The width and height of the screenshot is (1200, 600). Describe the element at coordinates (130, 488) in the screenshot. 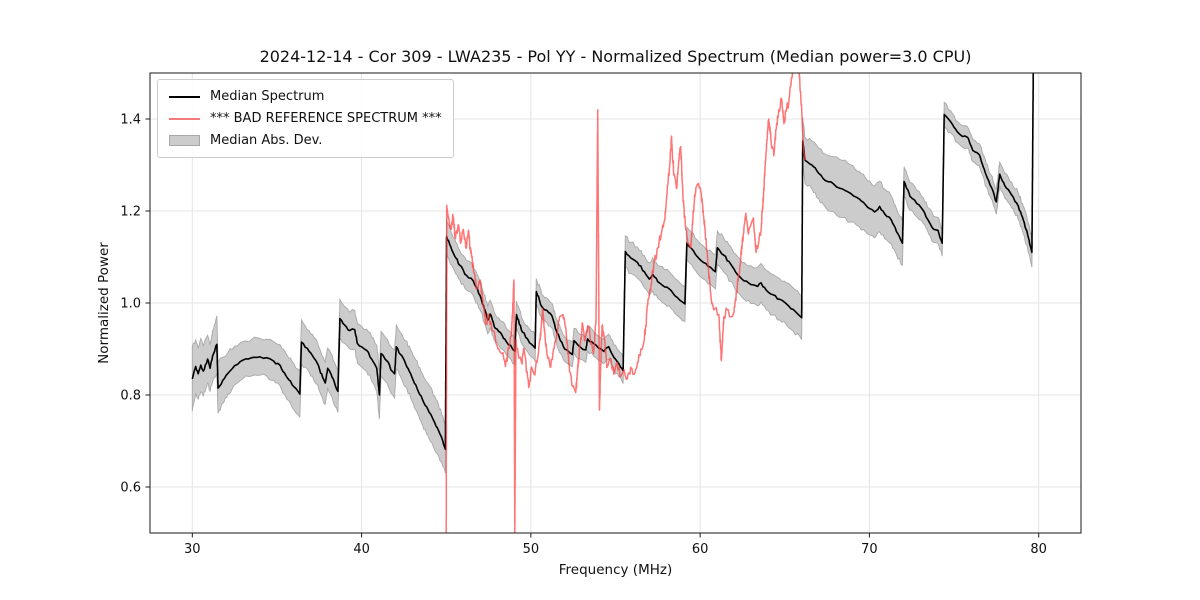

I see `y-tick-label: 0.6` at that location.